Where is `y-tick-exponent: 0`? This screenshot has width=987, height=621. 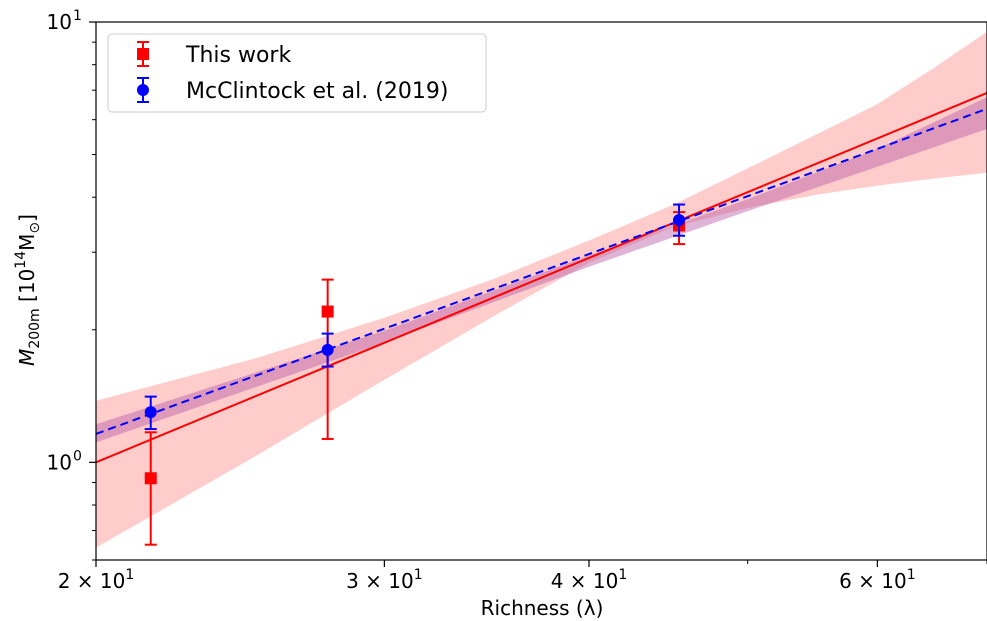 y-tick-exponent: 0 is located at coordinates (77, 456).